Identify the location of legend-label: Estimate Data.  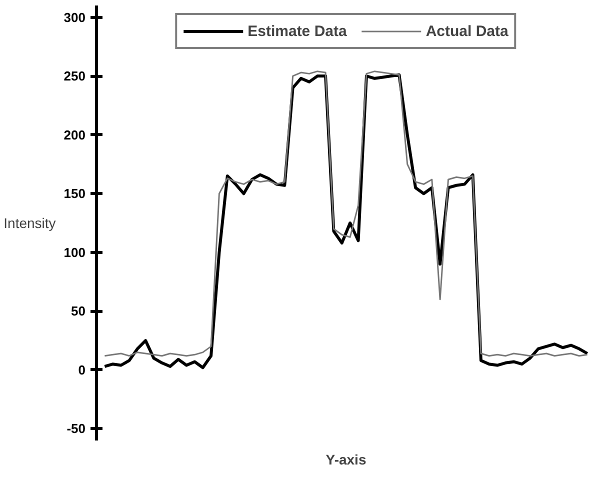
(297, 31).